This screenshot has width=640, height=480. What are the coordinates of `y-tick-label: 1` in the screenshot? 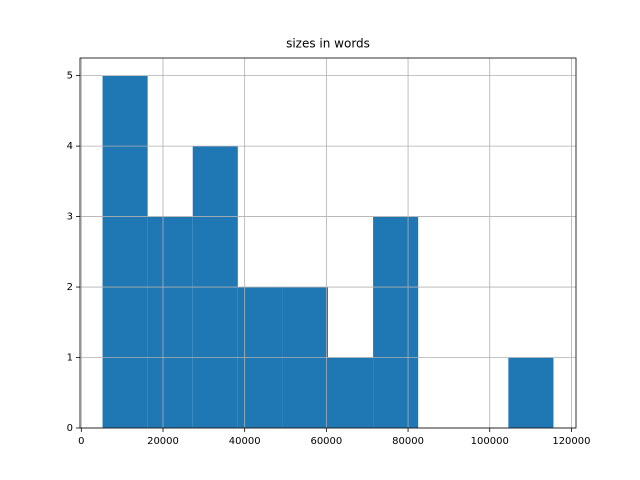 It's located at (70, 358).